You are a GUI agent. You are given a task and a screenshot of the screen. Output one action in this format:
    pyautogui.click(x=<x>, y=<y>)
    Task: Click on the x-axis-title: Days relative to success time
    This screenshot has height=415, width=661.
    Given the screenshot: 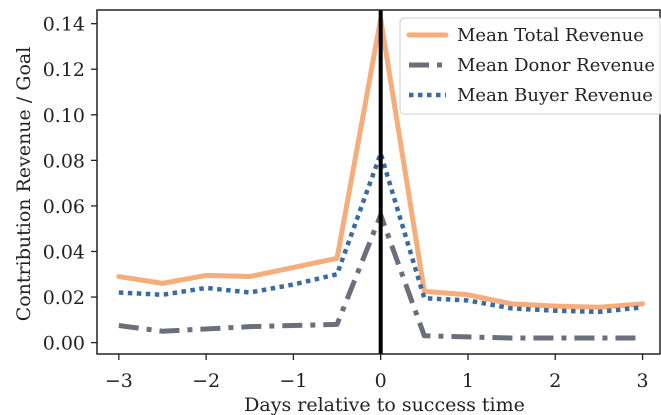 What is the action you would take?
    pyautogui.click(x=384, y=404)
    